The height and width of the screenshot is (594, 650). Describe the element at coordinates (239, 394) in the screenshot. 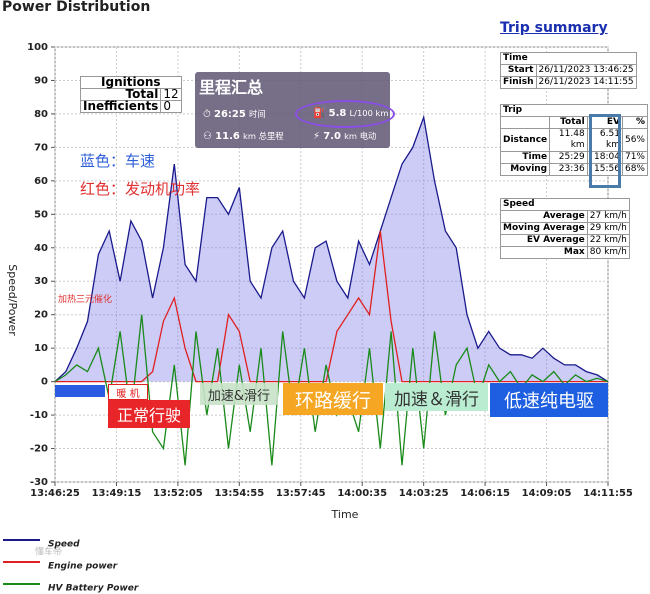

I see `phase-label: 加速&滑行` at that location.